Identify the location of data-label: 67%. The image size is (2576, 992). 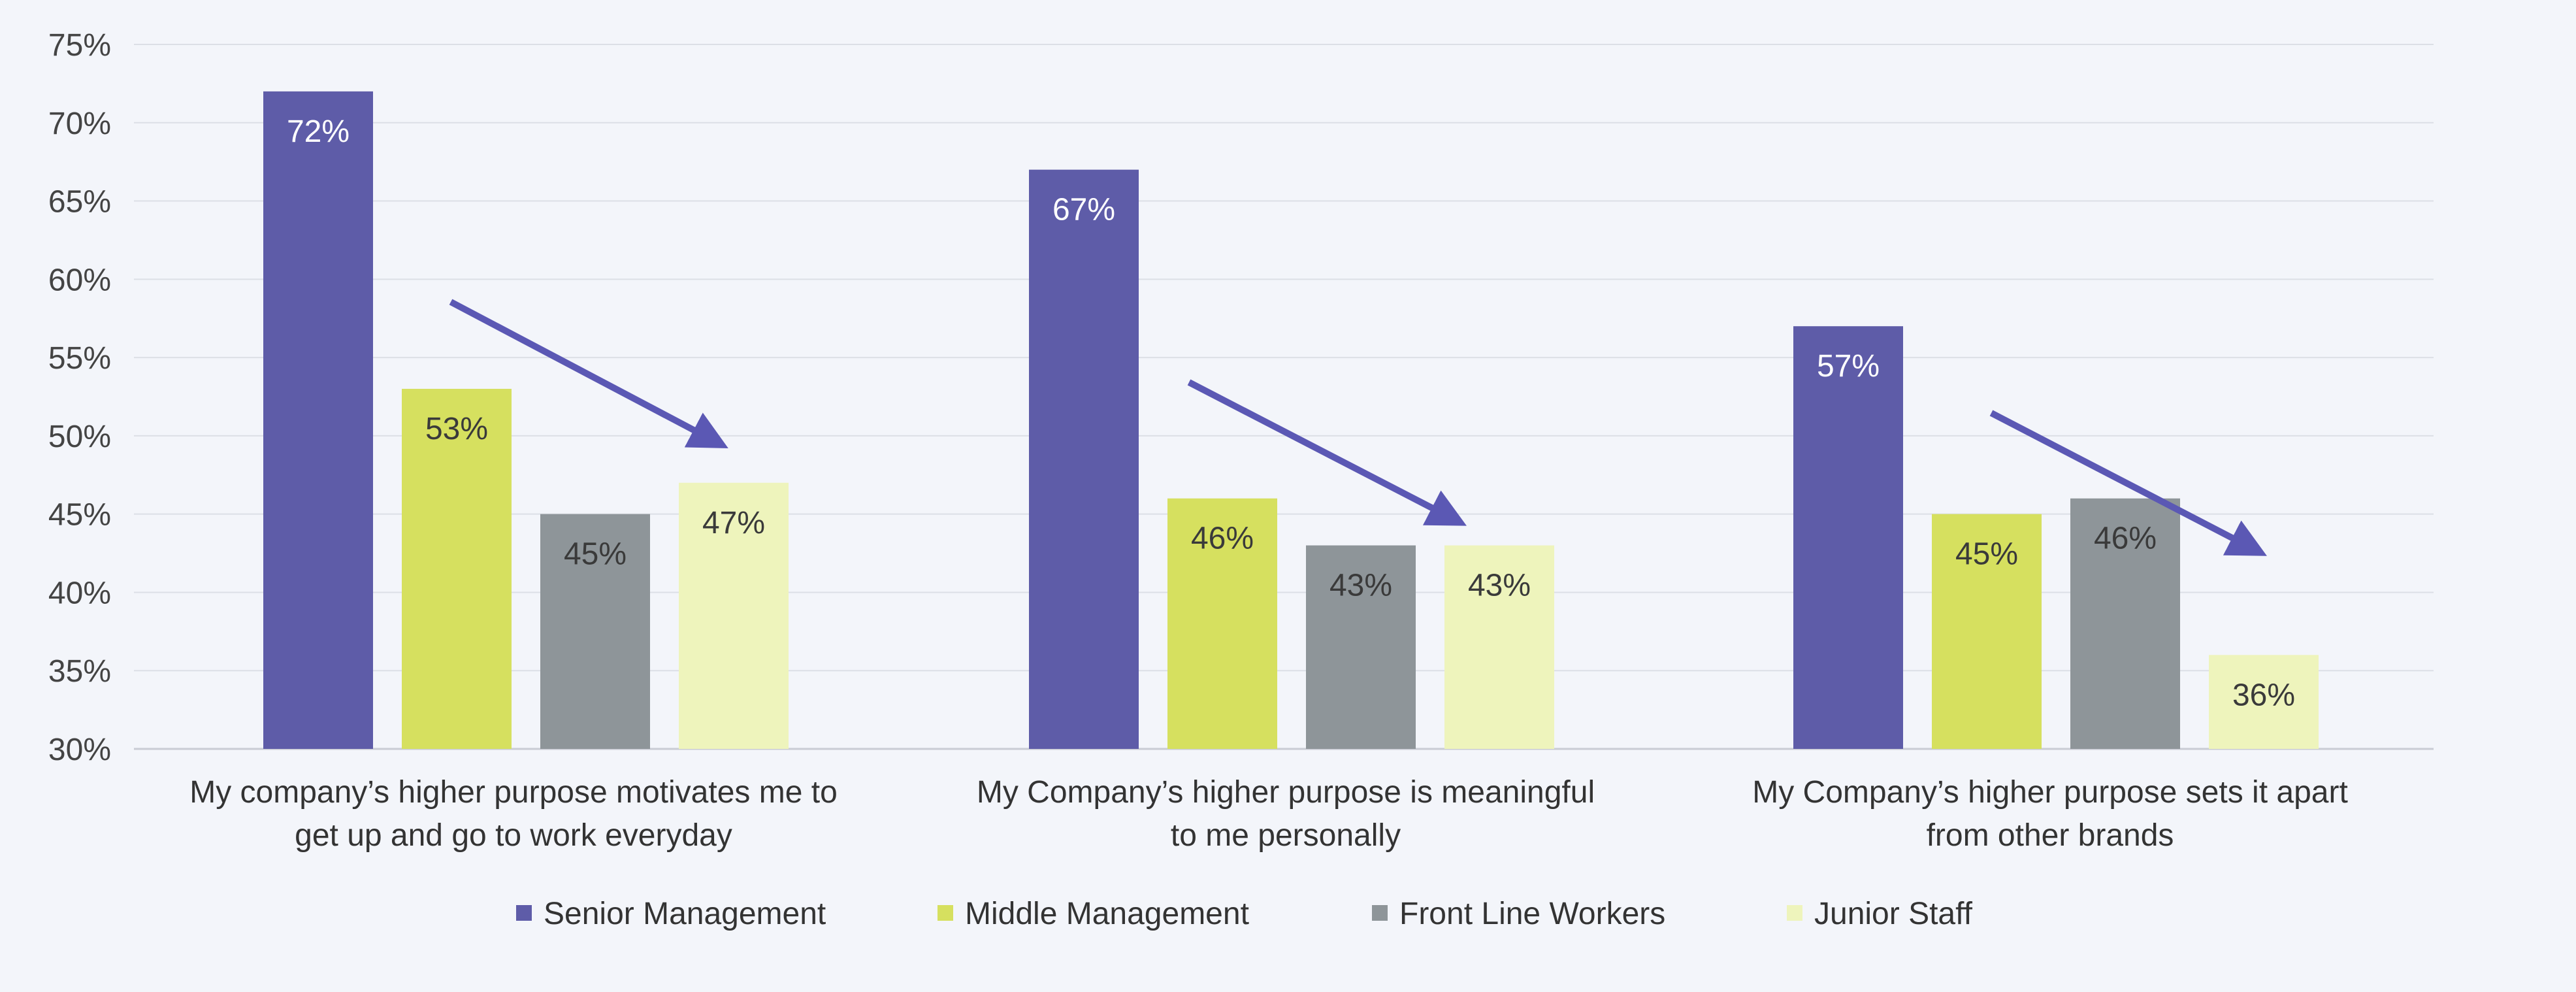
(1083, 210).